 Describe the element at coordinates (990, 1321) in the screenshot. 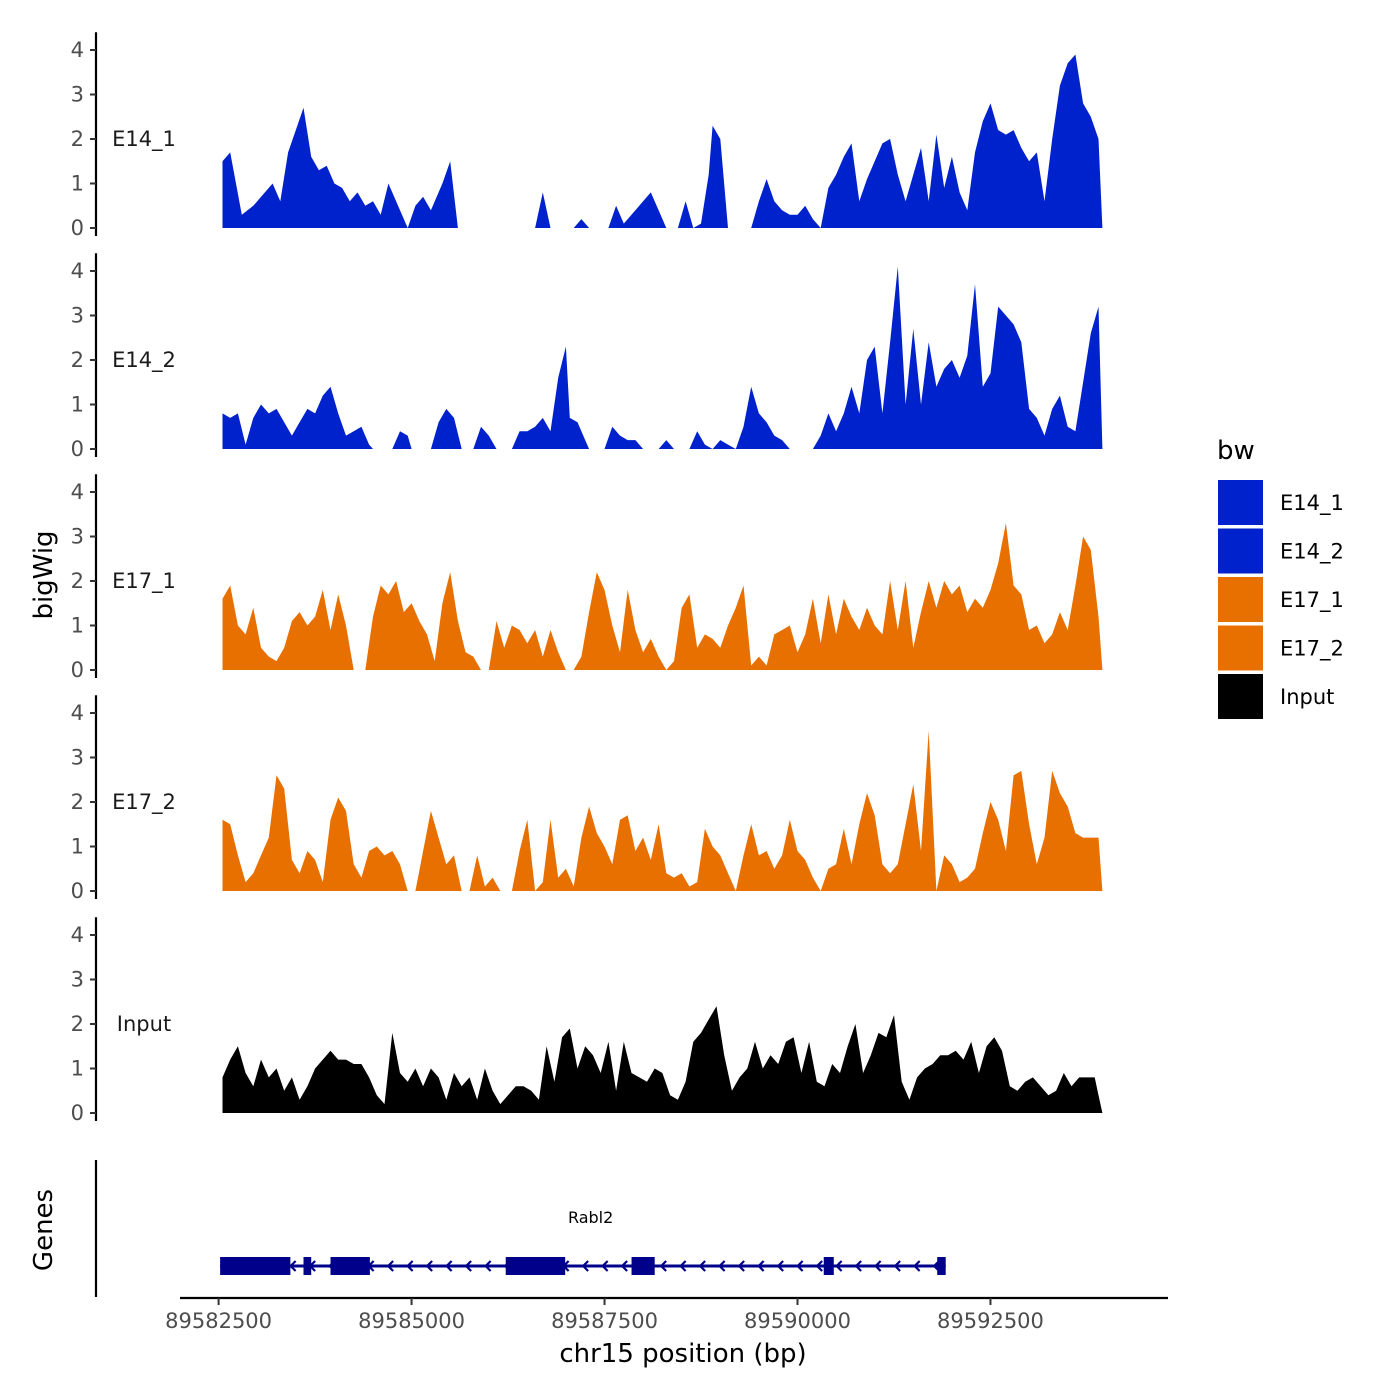

I see `x-tick-label: 89592500` at that location.